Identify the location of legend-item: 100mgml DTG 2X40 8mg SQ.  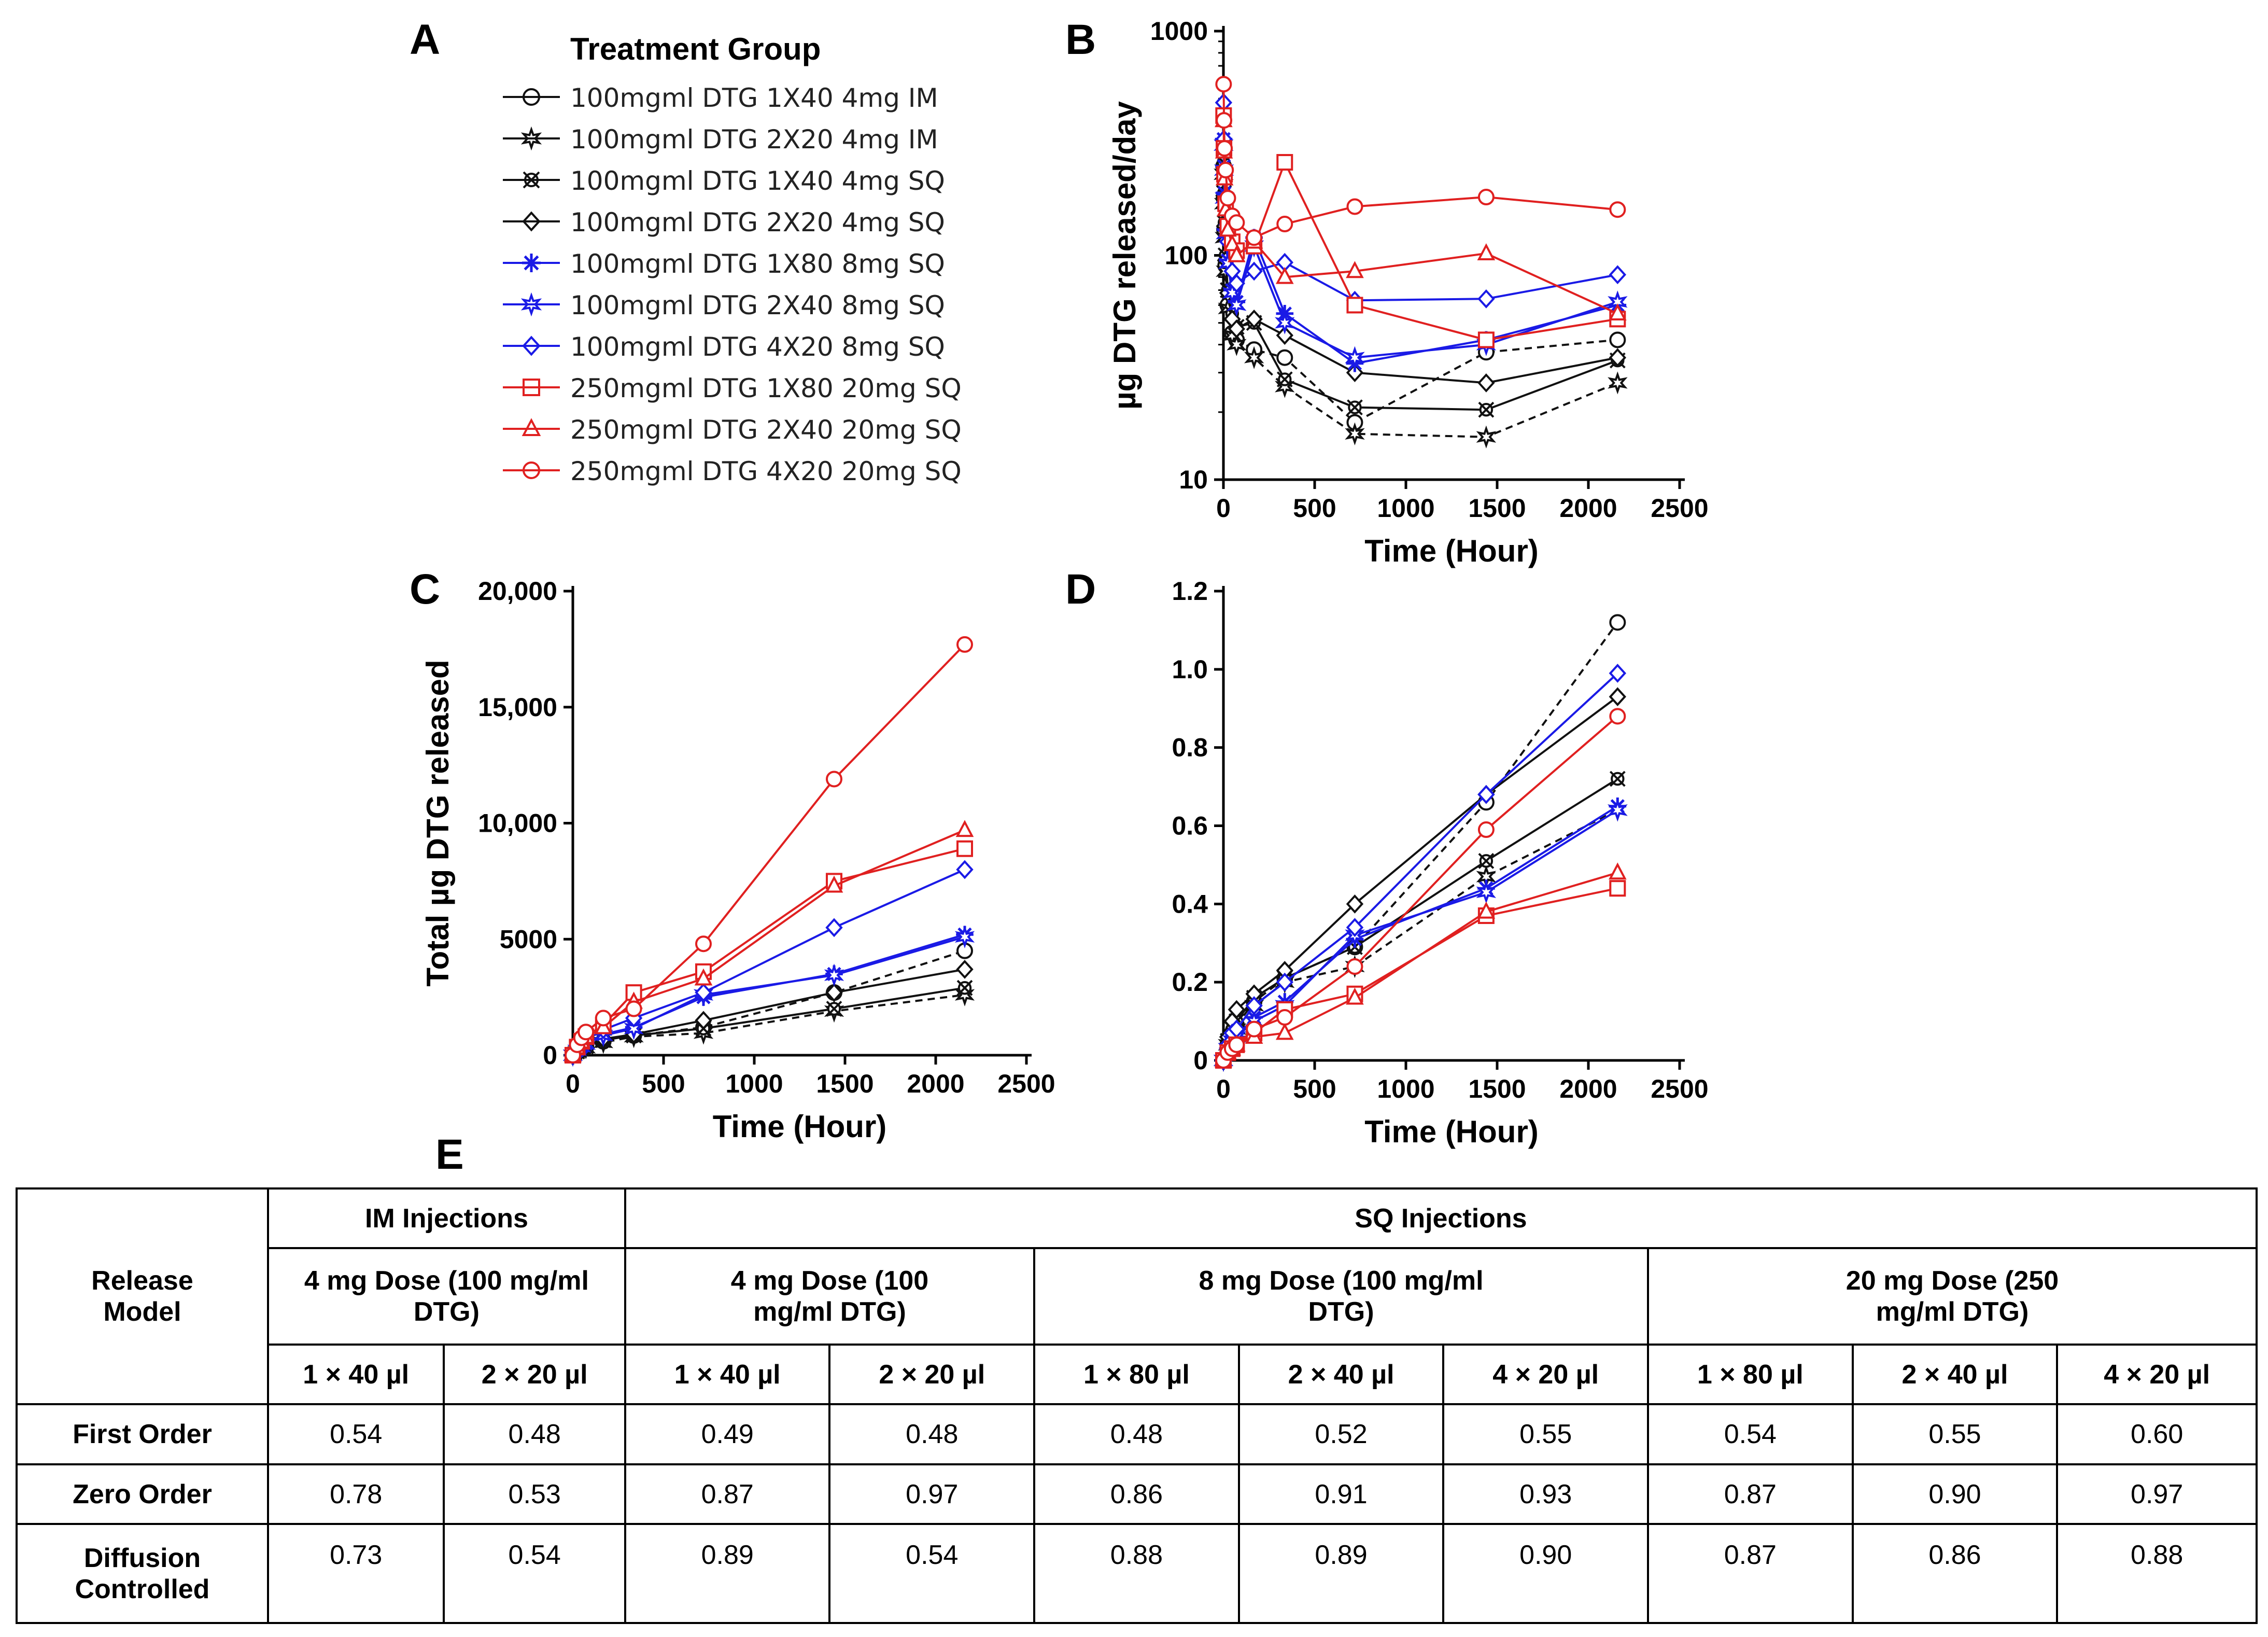
(783, 307).